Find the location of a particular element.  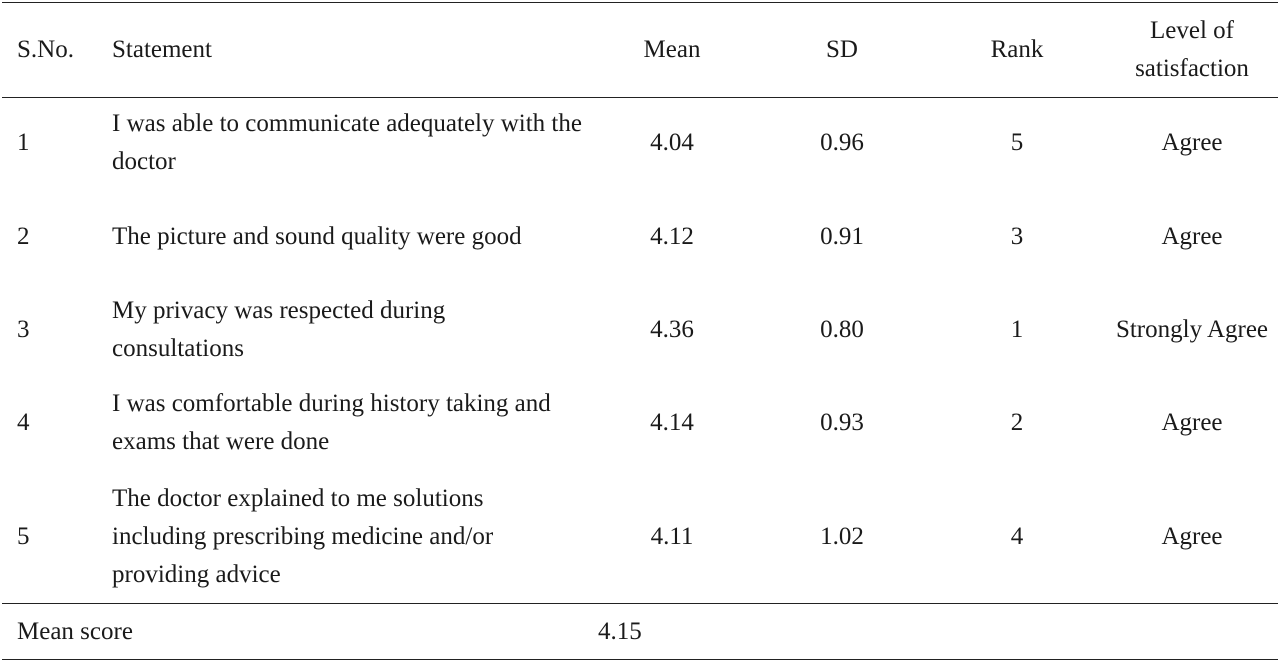

header-statement: Statement is located at coordinates (162, 49).